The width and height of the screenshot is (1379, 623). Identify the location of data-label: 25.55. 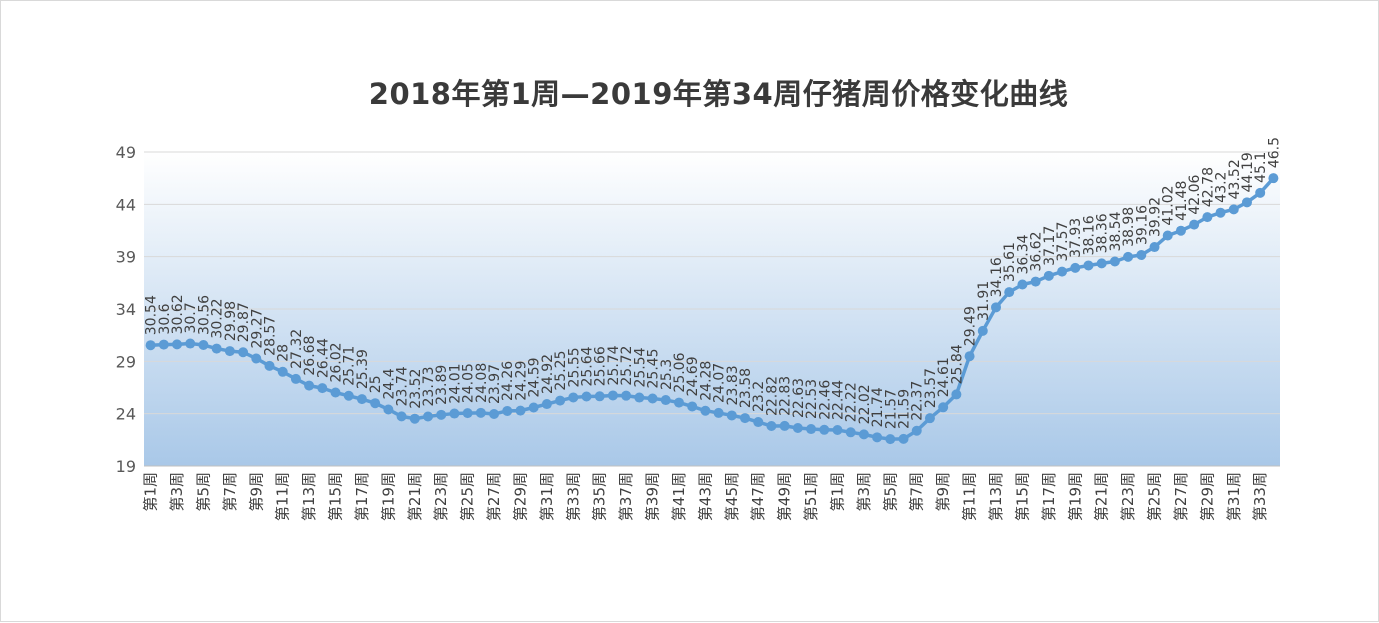
(574, 367).